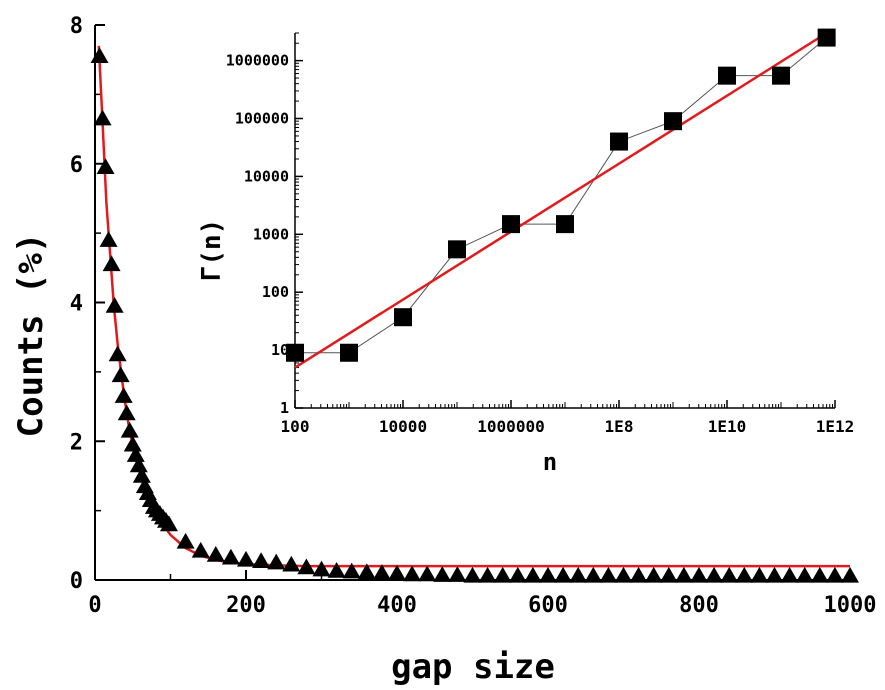 The width and height of the screenshot is (885, 690). What do you see at coordinates (94, 605) in the screenshot?
I see `main-x-tick-label: 0` at bounding box center [94, 605].